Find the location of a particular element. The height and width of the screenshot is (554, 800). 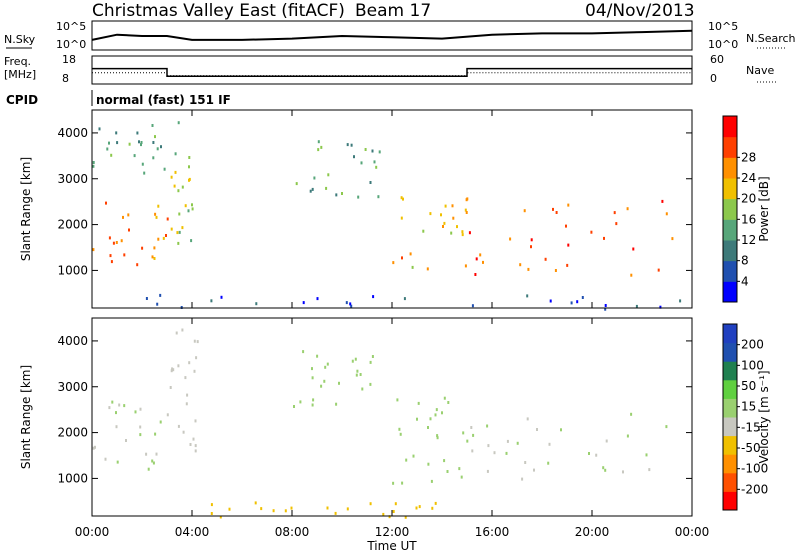

date-title: 04/Nov/2013 is located at coordinates (640, 11).